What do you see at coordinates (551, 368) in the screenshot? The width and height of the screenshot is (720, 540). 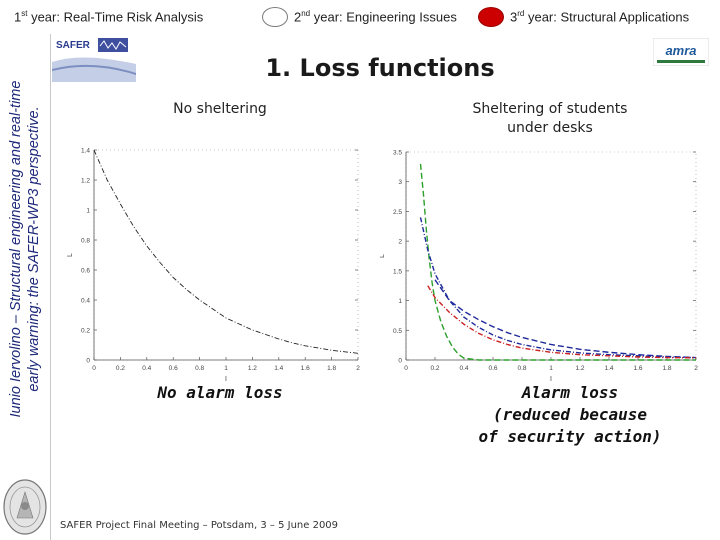 I see `right-chart-x-tick-label: 1` at bounding box center [551, 368].